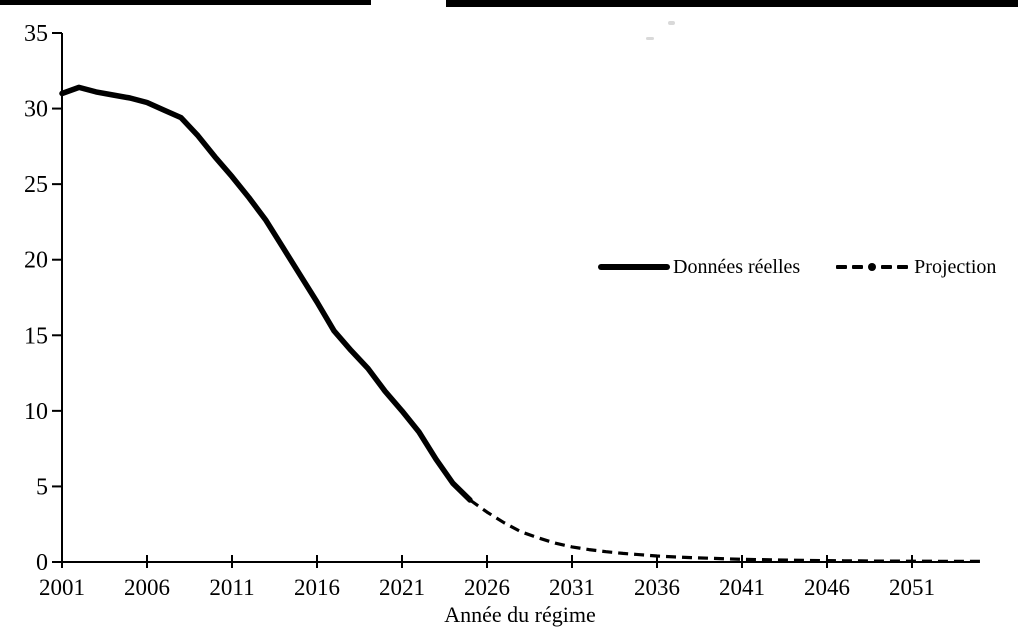 This screenshot has width=1018, height=637. Describe the element at coordinates (231, 587) in the screenshot. I see `x-tick-label: 2011` at that location.